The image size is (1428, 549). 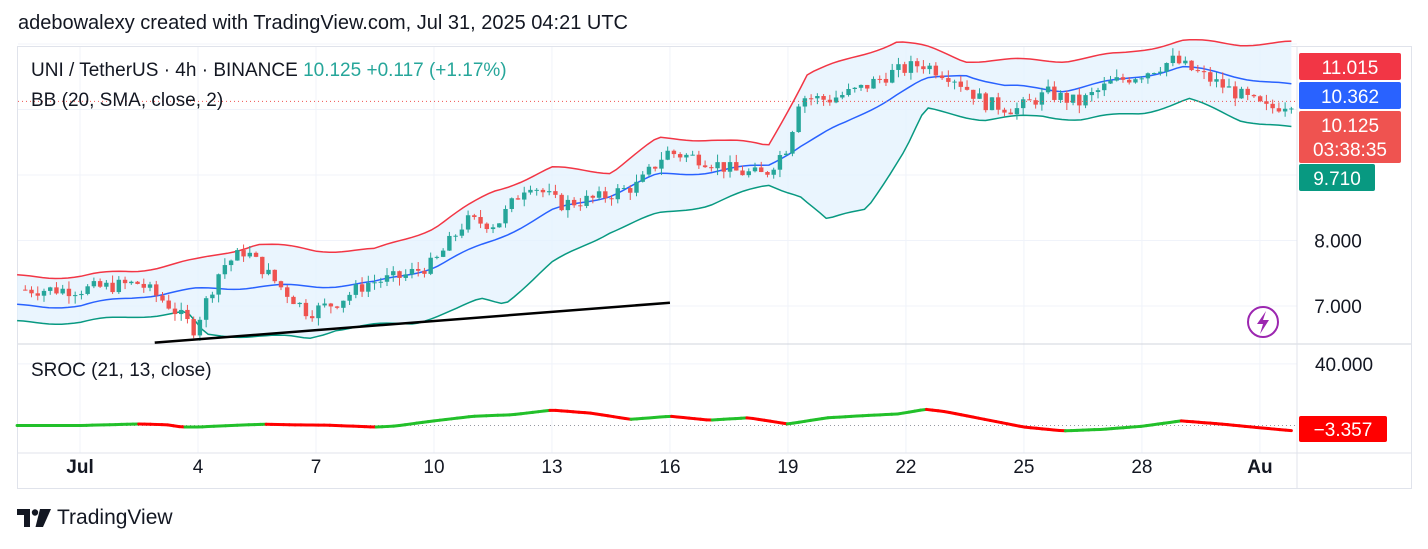 What do you see at coordinates (1263, 322) in the screenshot?
I see `lightning-icon` at bounding box center [1263, 322].